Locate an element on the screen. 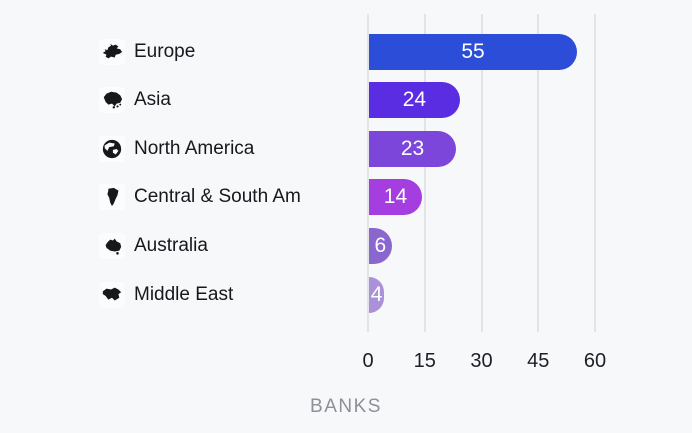 Image resolution: width=692 pixels, height=433 pixels. category-row-label: Central & South Am is located at coordinates (200, 197).